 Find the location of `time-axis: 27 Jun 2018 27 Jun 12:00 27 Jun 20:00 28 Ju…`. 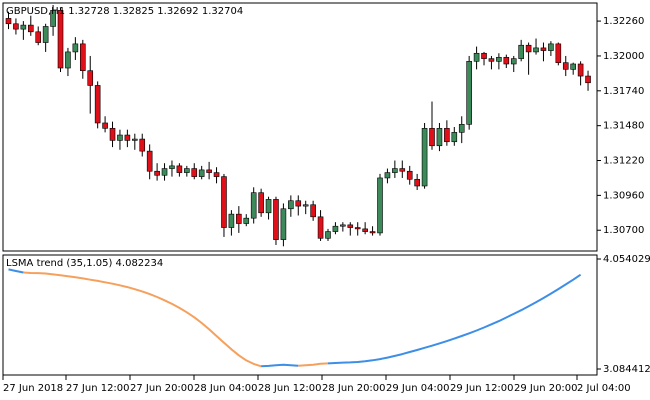

time-axis: 27 Jun 2018 27 Jun 12:00 27 Jun 20:00 28 Ju… is located at coordinates (316, 384).